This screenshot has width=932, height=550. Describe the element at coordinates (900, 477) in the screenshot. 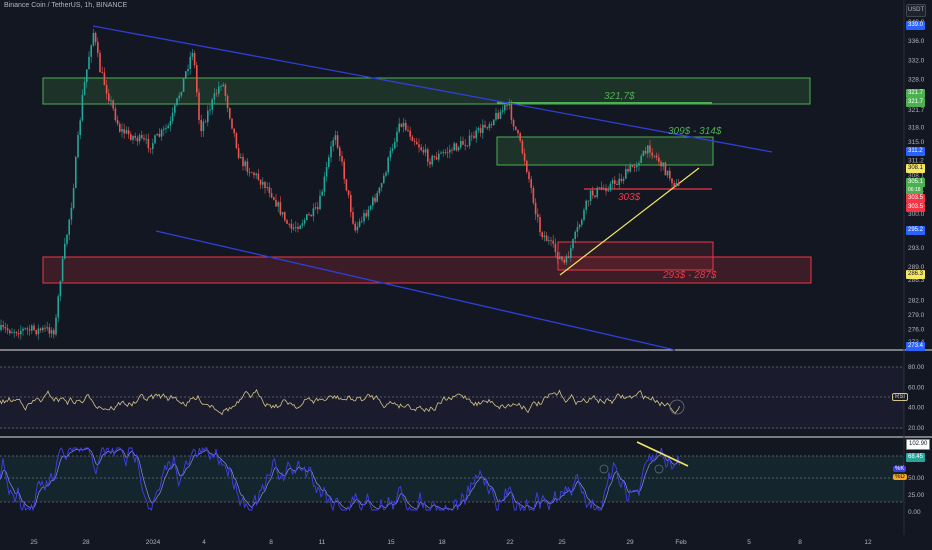

I see `stoch-d-tag: %D` at that location.